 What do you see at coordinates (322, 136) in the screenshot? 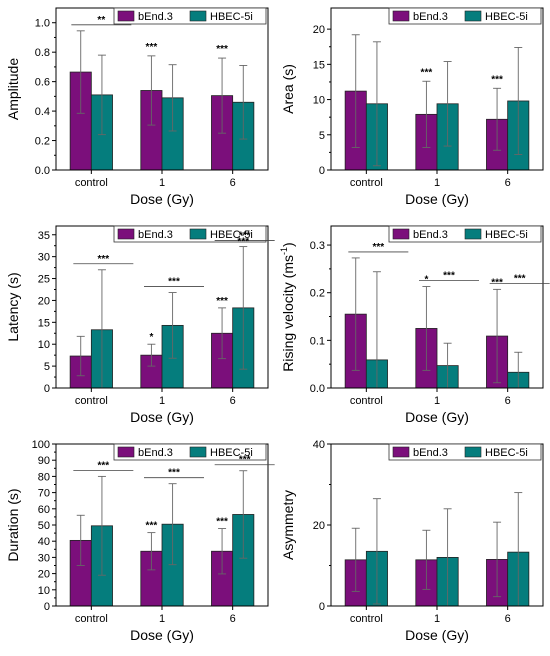
I see `y-tick-label: 5` at bounding box center [322, 136].